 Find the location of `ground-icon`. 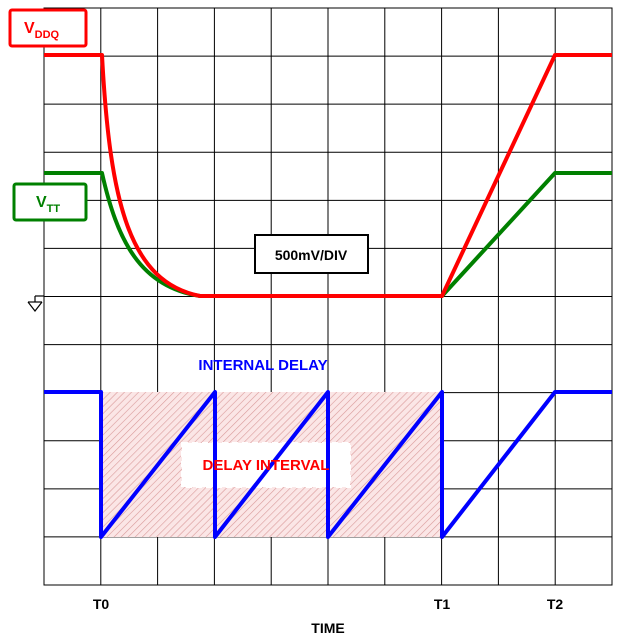

ground-icon is located at coordinates (35, 303).